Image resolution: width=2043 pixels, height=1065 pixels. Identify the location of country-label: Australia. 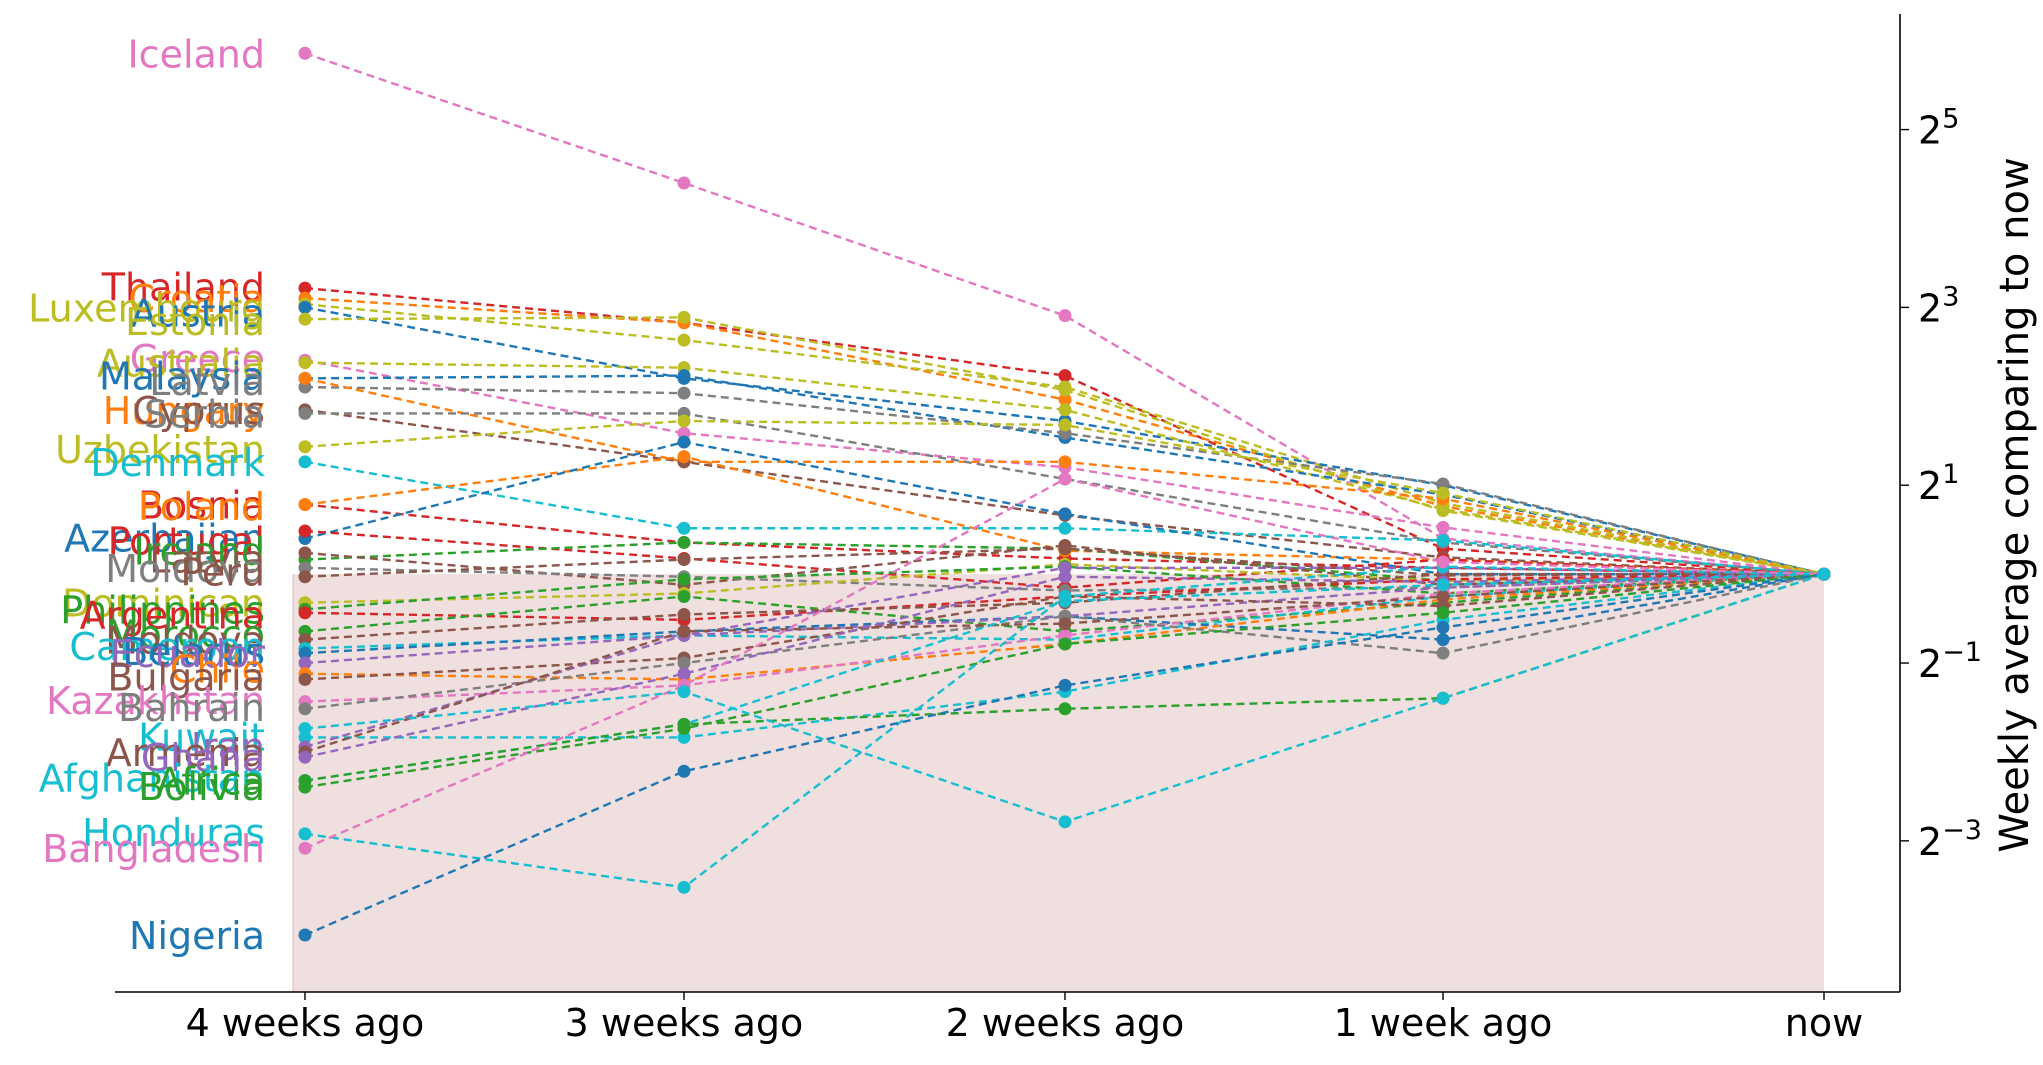
(181, 364).